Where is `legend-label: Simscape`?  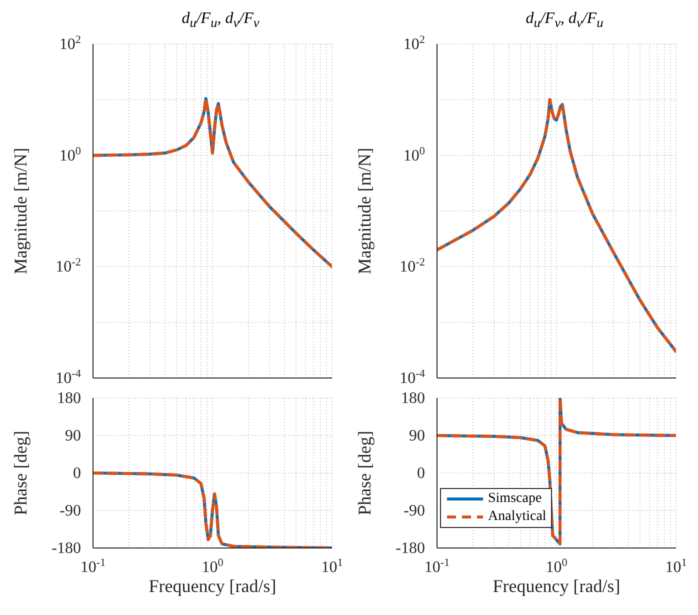
legend-label: Simscape is located at coordinates (515, 499).